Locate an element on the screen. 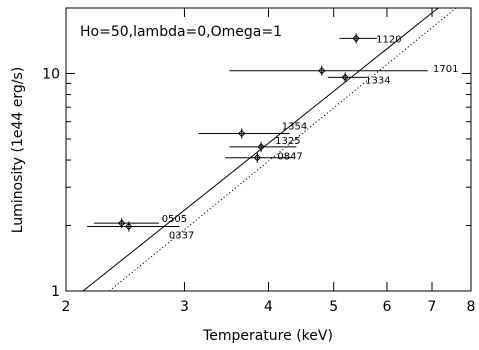 The height and width of the screenshot is (350, 479). data-point: 1354 is located at coordinates (252, 130).